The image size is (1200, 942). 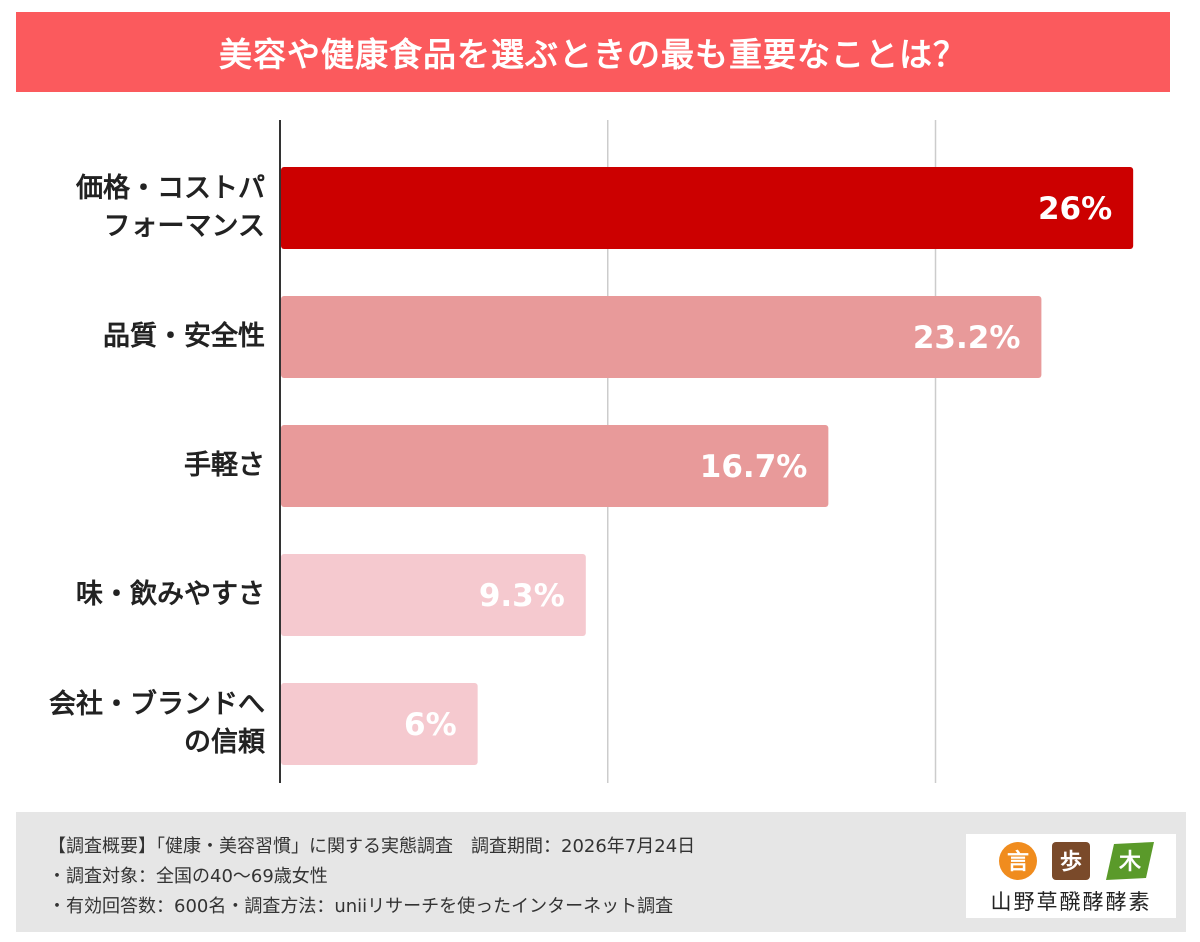 What do you see at coordinates (137, 208) in the screenshot?
I see `category-label: 価格・コストパフォーマンス` at bounding box center [137, 208].